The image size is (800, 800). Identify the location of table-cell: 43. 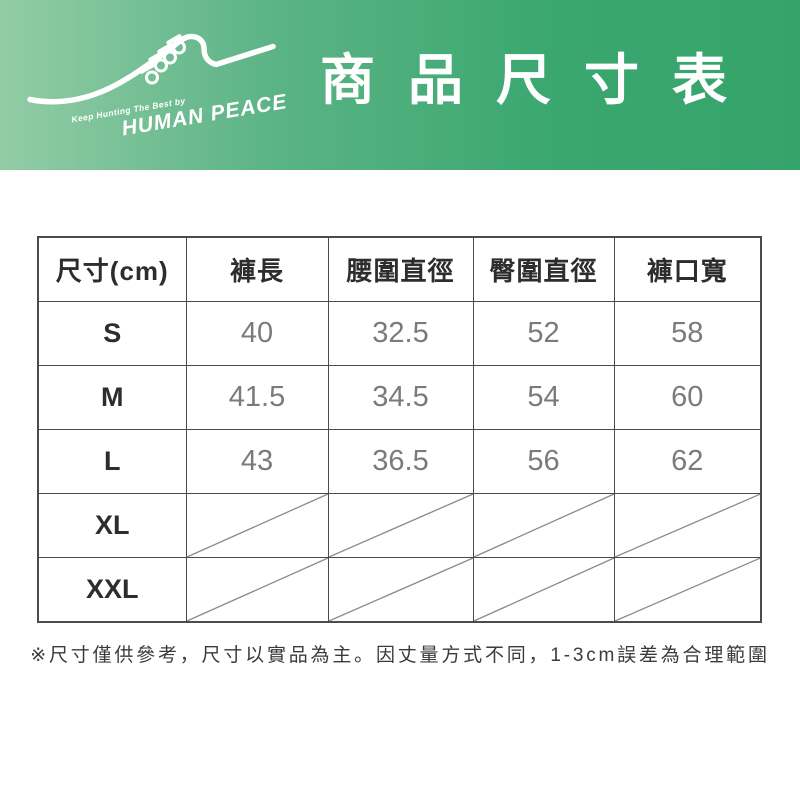
(257, 461).